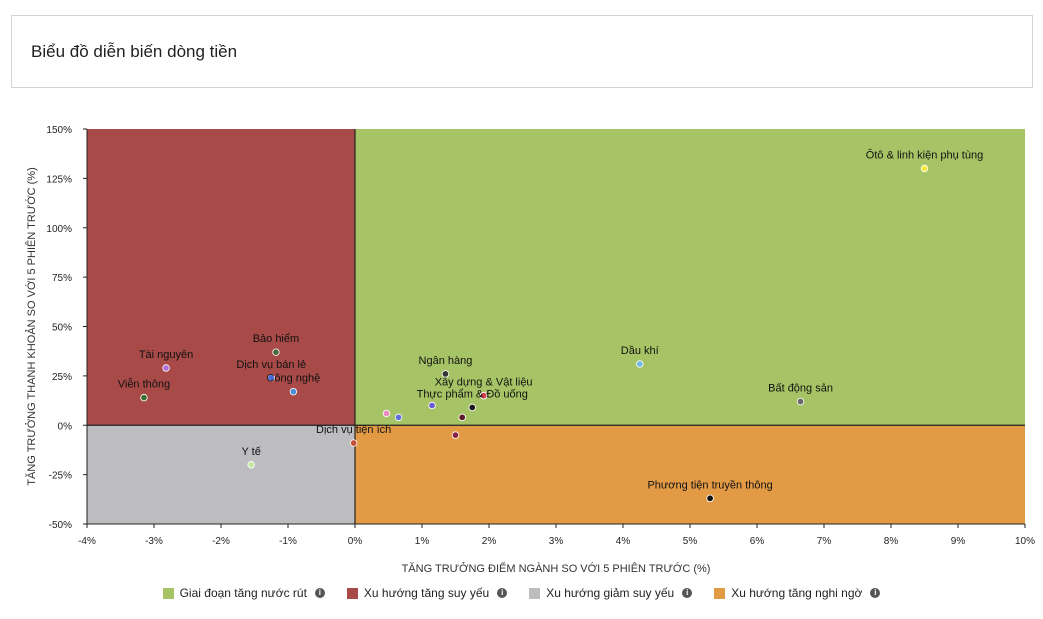 The width and height of the screenshot is (1043, 619). What do you see at coordinates (62, 377) in the screenshot?
I see `y-tick-label: 25%` at bounding box center [62, 377].